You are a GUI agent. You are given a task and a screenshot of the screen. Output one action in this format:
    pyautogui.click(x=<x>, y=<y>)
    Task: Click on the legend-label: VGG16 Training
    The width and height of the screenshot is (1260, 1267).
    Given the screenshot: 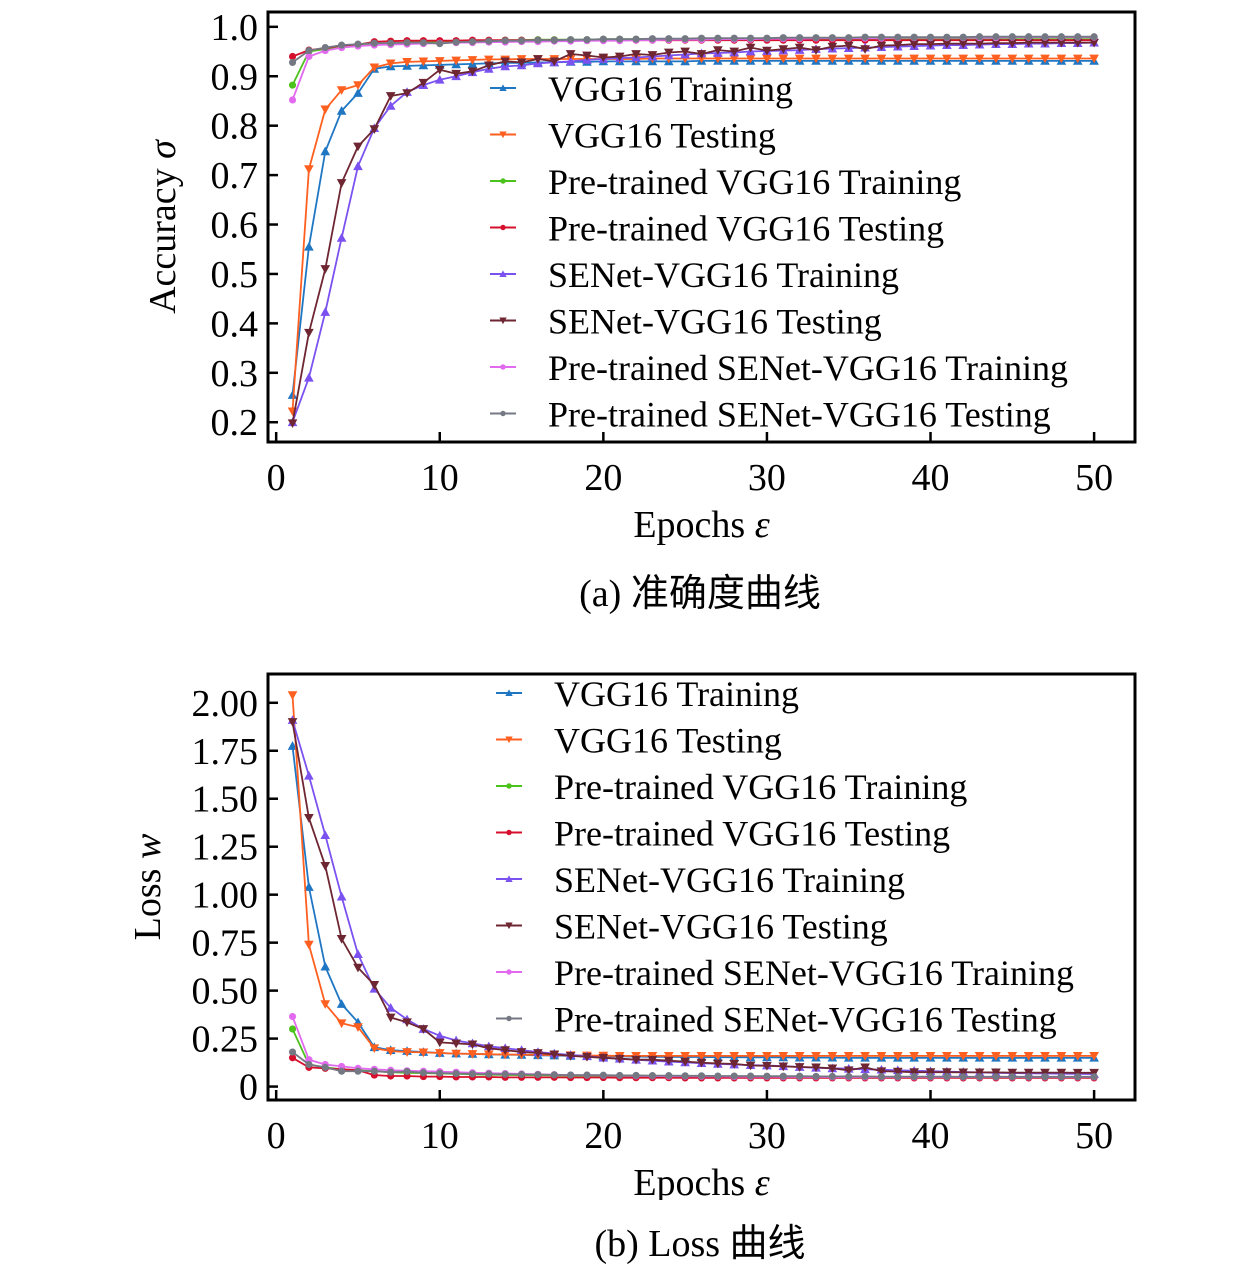 What is the action you would take?
    pyautogui.click(x=670, y=89)
    